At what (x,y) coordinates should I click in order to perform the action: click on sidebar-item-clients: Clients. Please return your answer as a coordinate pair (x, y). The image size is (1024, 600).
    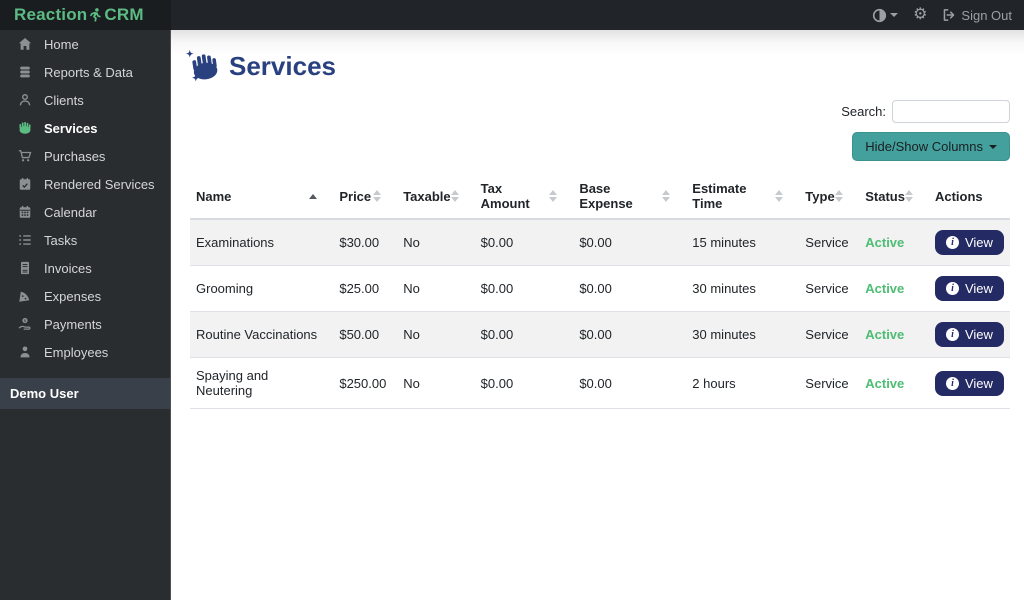
    Looking at the image, I should click on (85, 100).